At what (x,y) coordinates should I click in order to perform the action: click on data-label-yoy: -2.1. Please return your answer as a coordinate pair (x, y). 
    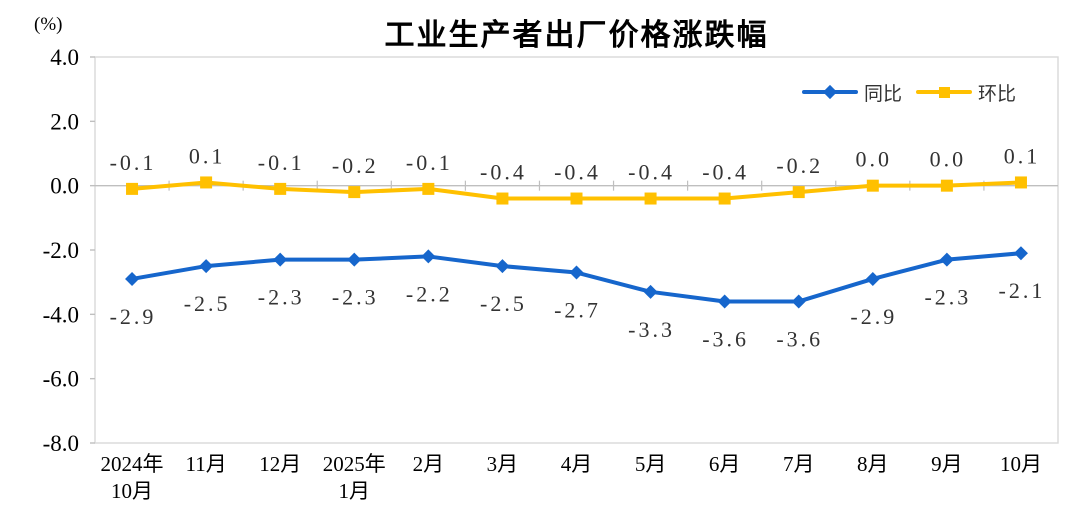
    Looking at the image, I should click on (1022, 290).